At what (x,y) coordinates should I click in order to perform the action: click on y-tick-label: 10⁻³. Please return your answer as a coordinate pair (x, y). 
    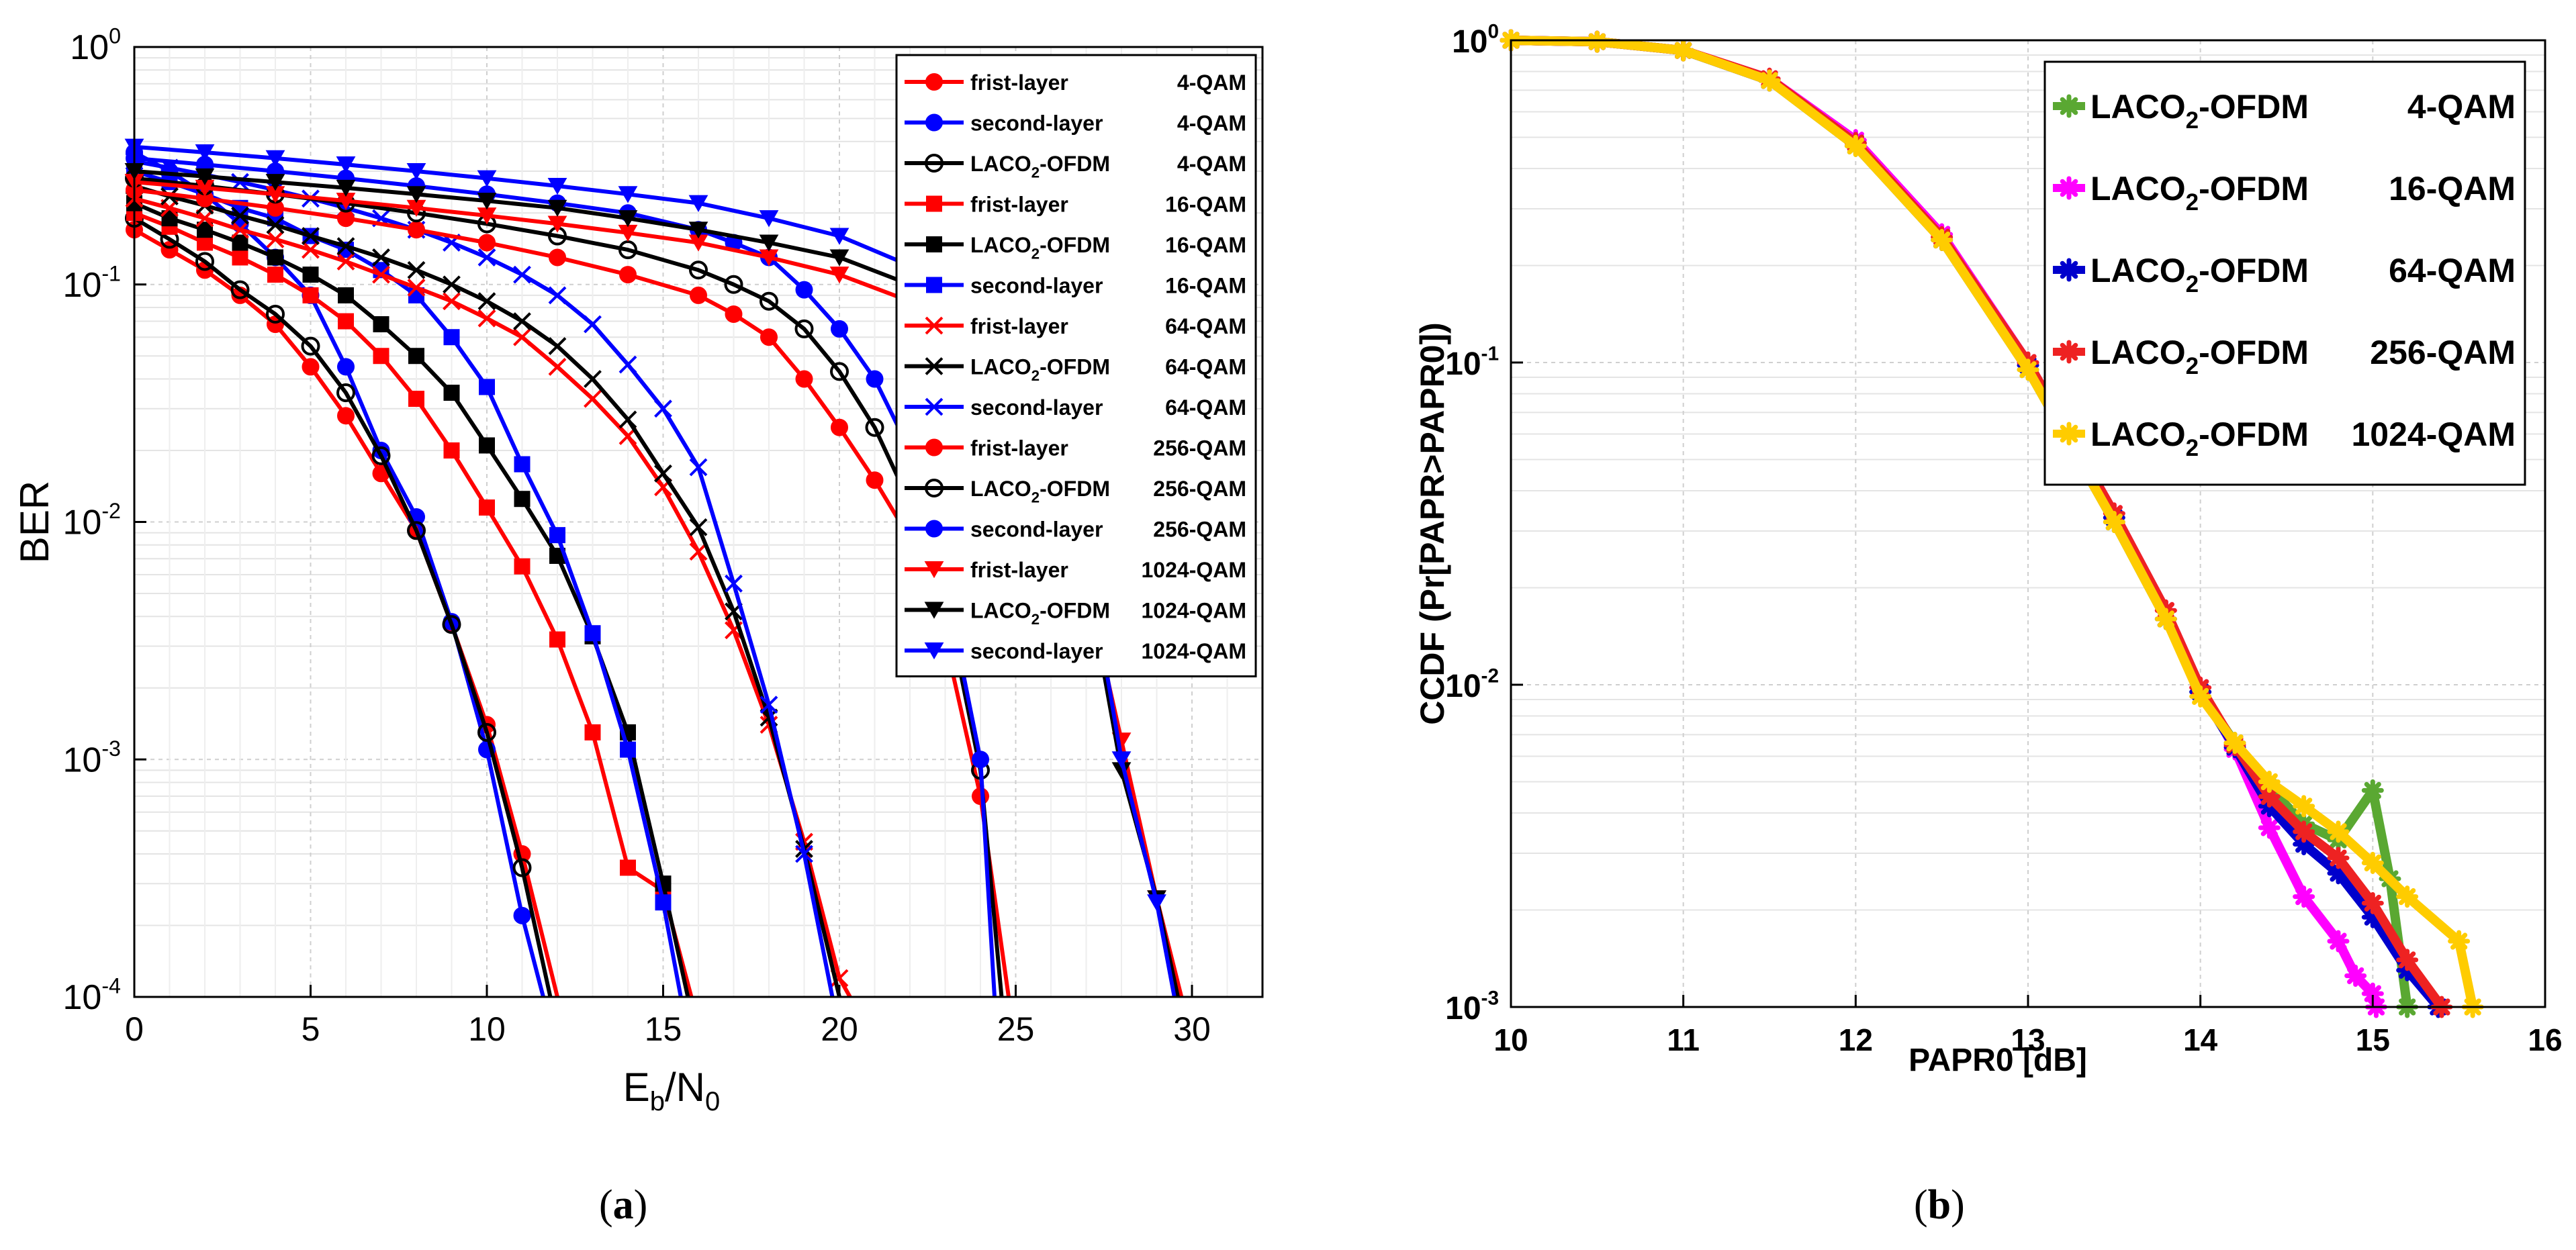
    Looking at the image, I should click on (91, 758).